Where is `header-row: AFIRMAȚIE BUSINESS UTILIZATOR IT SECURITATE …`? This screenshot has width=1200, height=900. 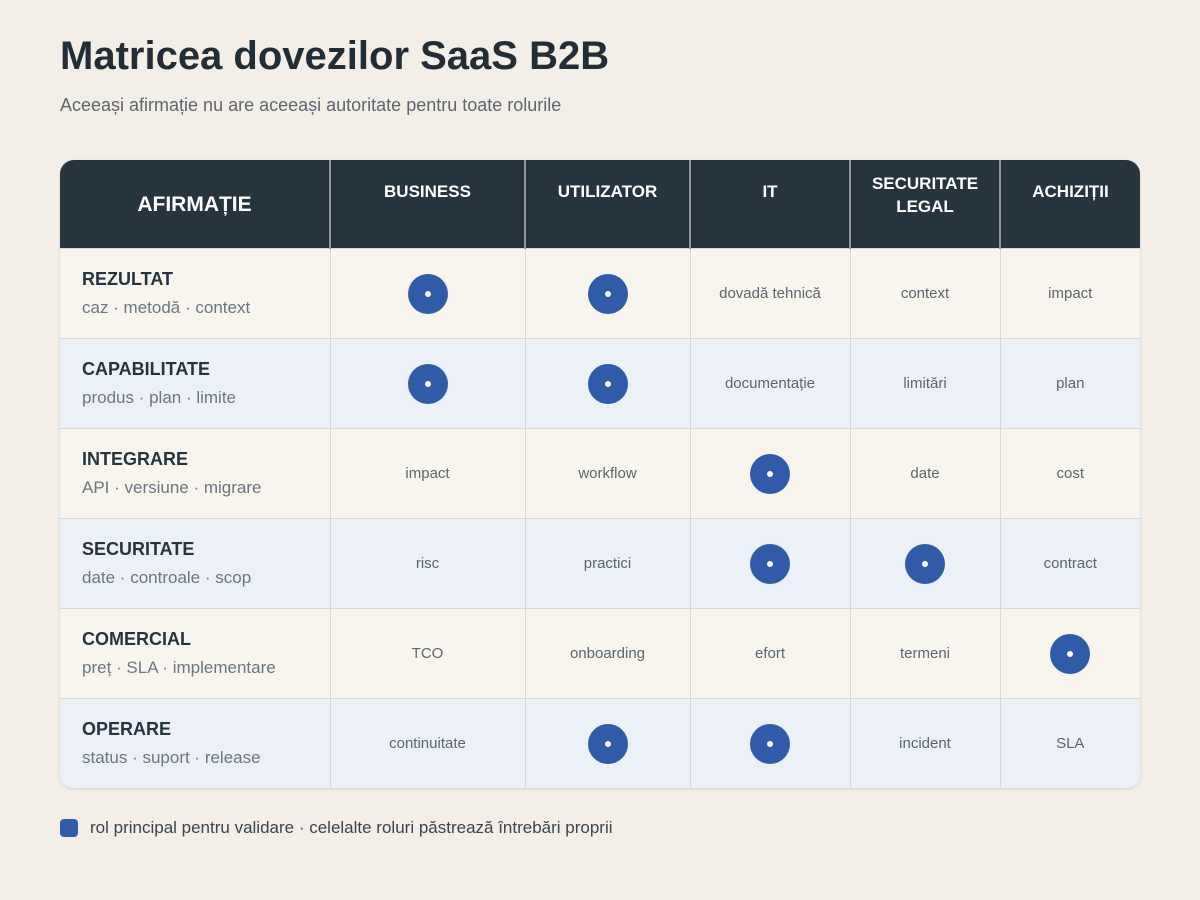
header-row: AFIRMAȚIE BUSINESS UTILIZATOR IT SECURITATE … is located at coordinates (600, 204).